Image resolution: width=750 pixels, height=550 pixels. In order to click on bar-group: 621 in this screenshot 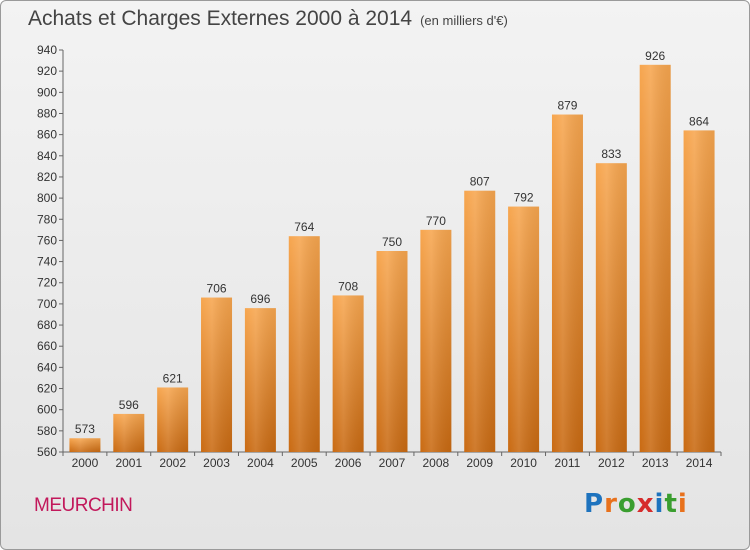, I will do `click(173, 411)`.